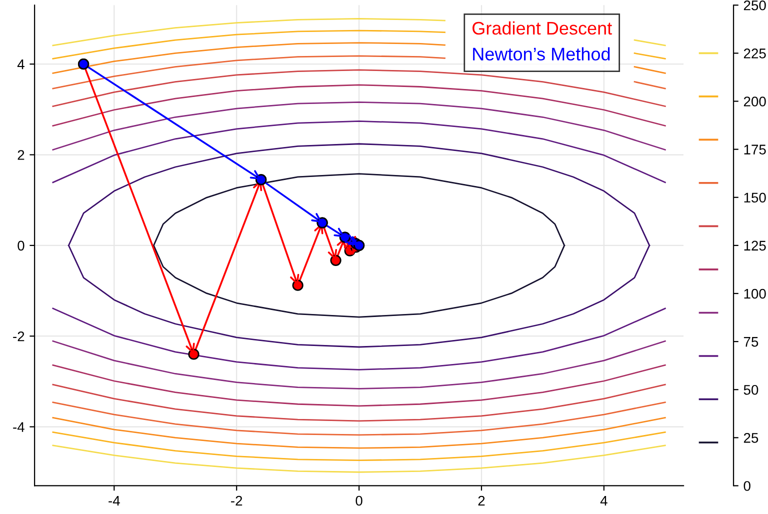  Describe the element at coordinates (751, 342) in the screenshot. I see `y2-tick-label: 75` at that location.